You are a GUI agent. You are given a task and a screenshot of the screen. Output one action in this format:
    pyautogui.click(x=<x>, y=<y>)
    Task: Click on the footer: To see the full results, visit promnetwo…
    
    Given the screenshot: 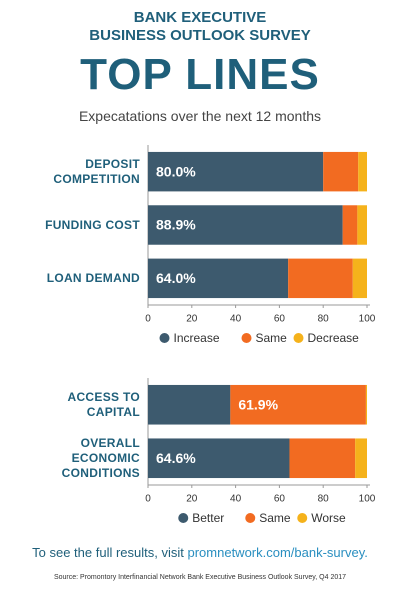 What is the action you would take?
    pyautogui.click(x=200, y=552)
    